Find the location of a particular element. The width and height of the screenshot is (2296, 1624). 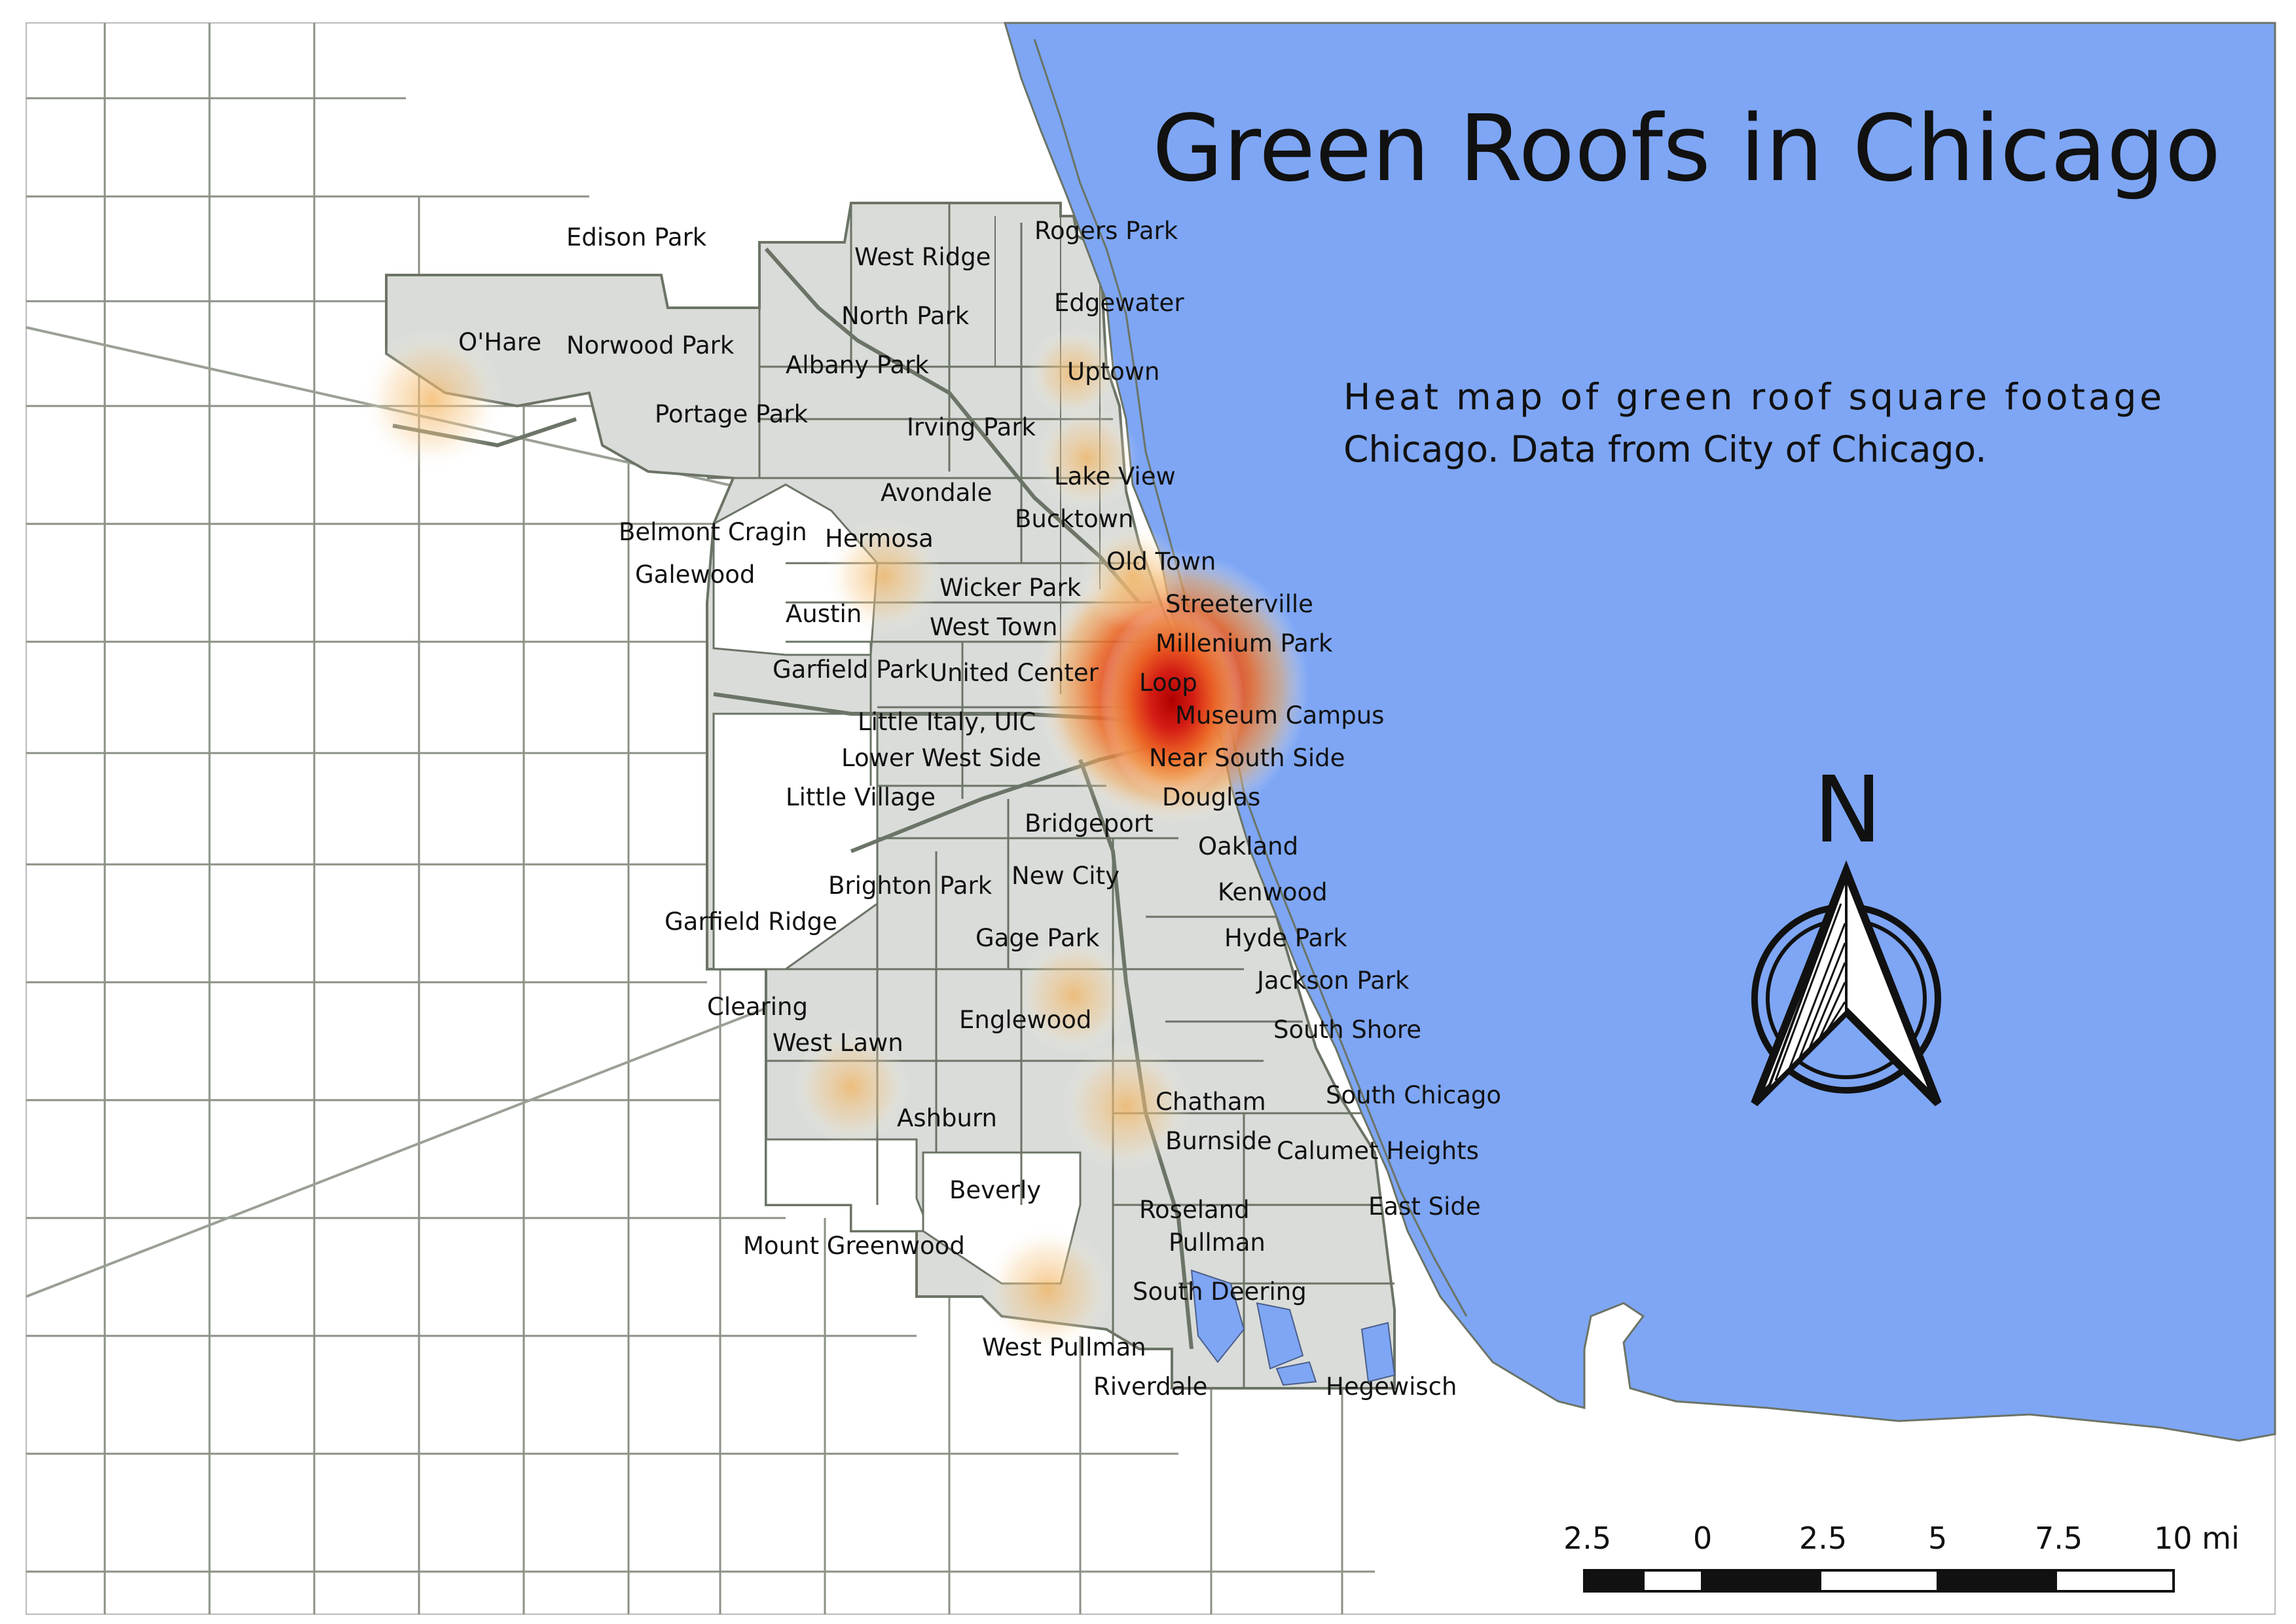

neighborhood-label: New City is located at coordinates (1065, 876).